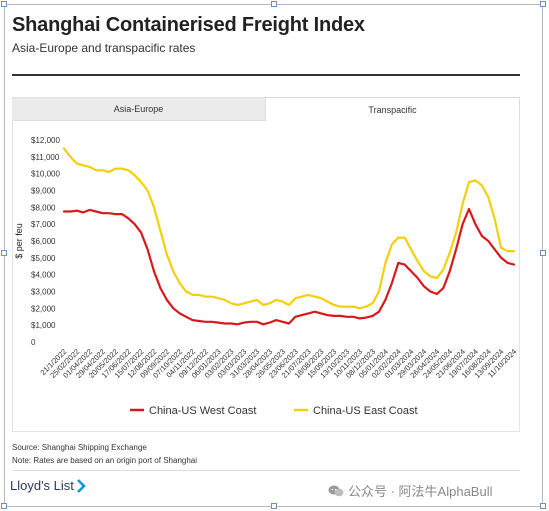  What do you see at coordinates (43, 292) in the screenshot?
I see `y-tick-label: $3,000` at bounding box center [43, 292].